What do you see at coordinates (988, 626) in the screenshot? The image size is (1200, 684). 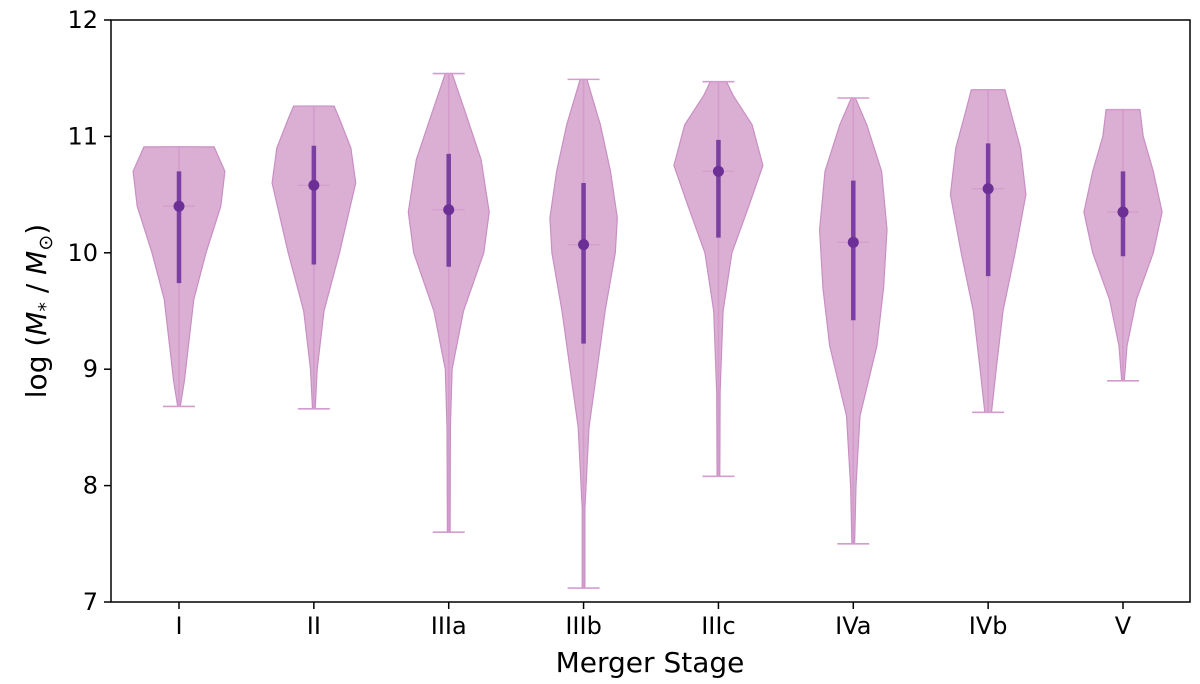 I see `x-tick-label: IVb` at bounding box center [988, 626].